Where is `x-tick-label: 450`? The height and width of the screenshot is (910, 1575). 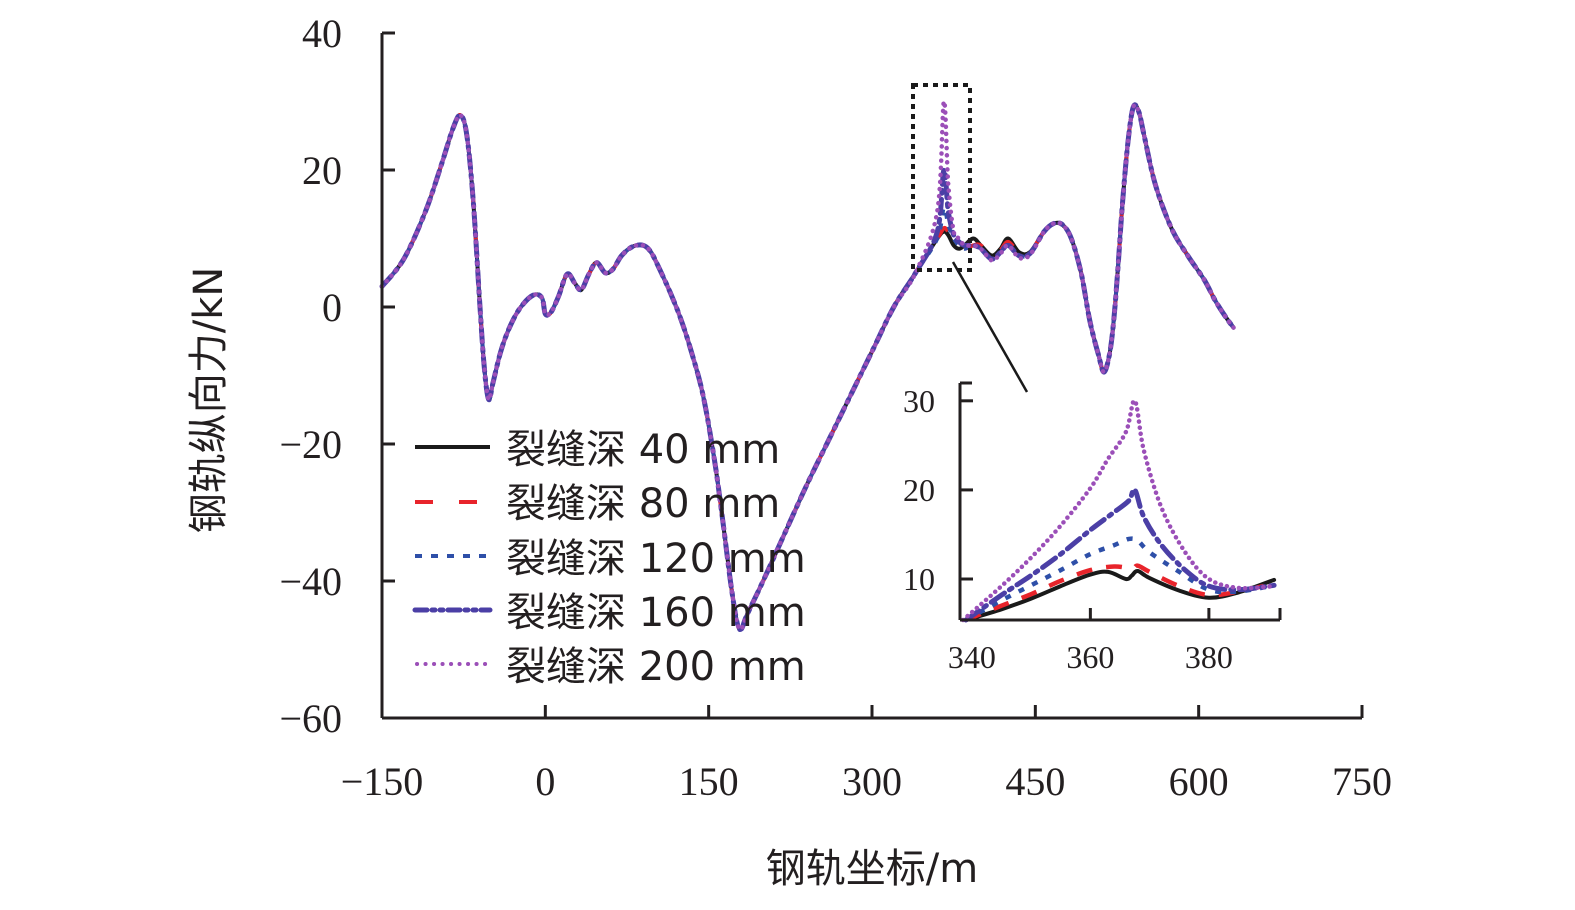 x-tick-label: 450 is located at coordinates (1035, 781).